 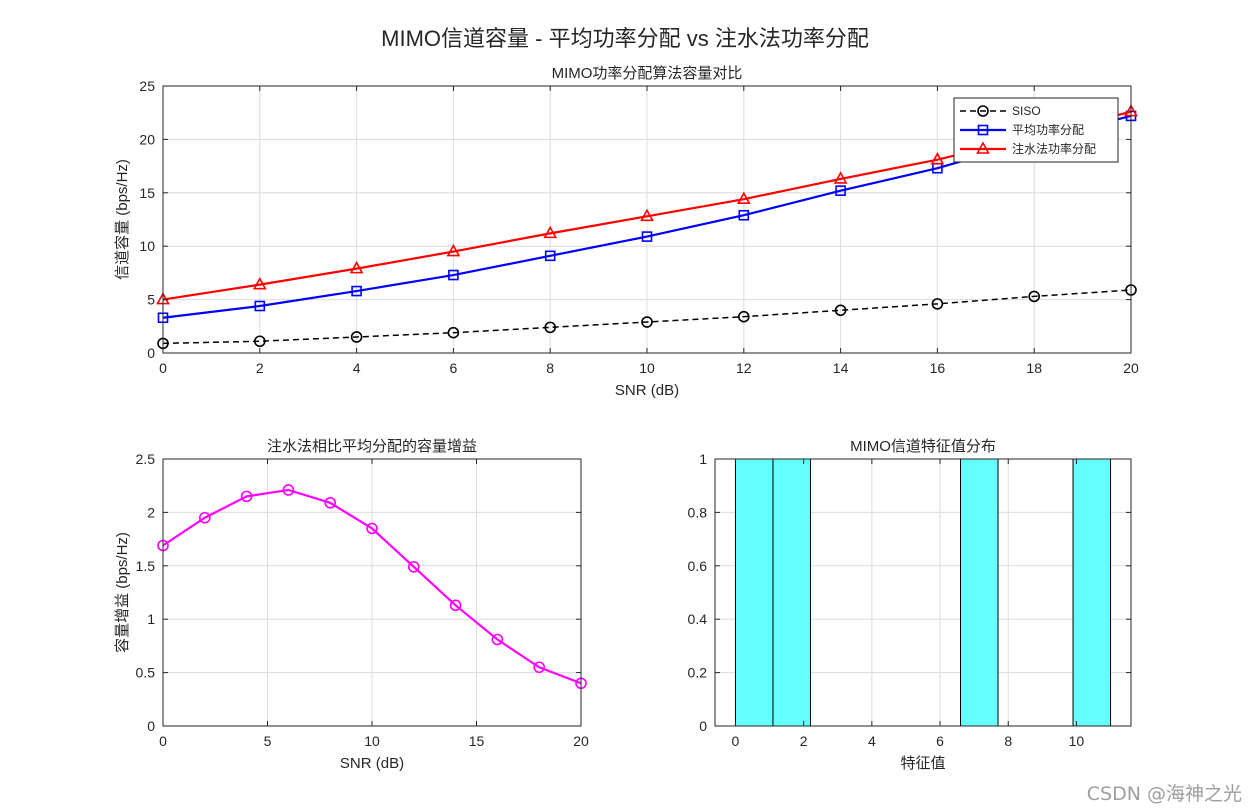 What do you see at coordinates (146, 673) in the screenshot?
I see `y-tick-label: 0.5` at bounding box center [146, 673].